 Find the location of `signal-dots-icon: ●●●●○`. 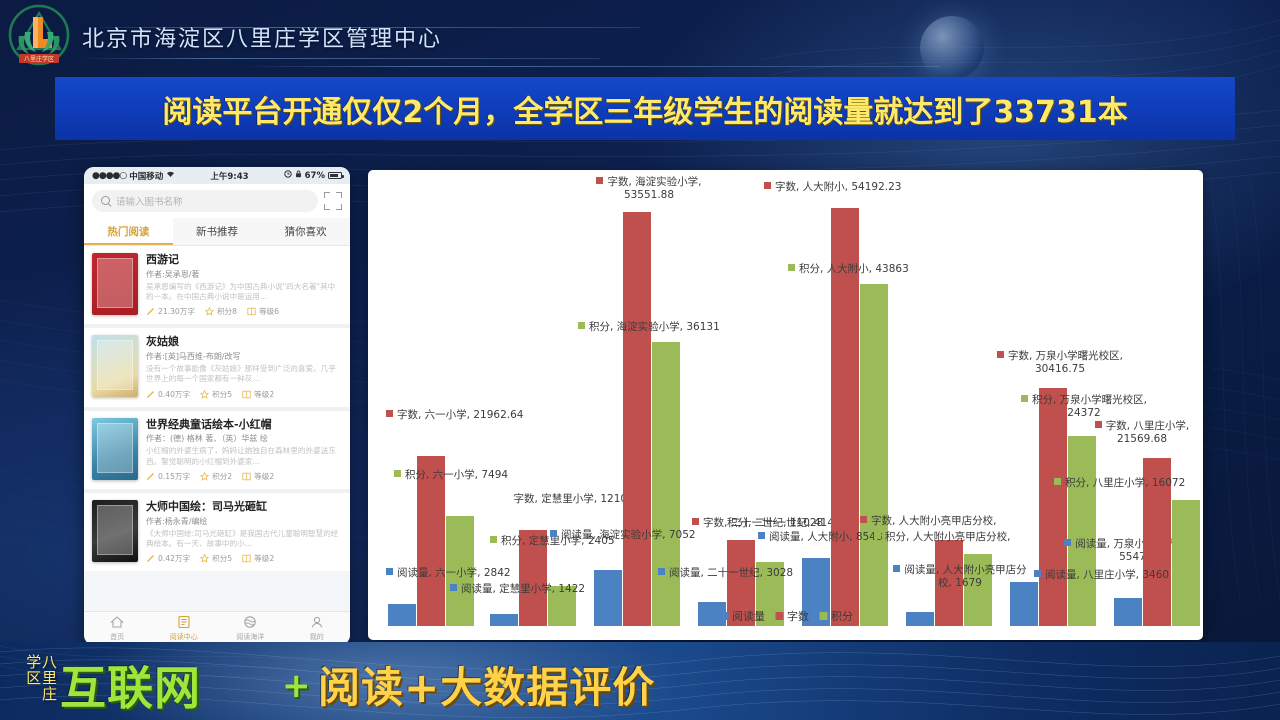

signal-dots-icon: ●●●●○ is located at coordinates (109, 175).